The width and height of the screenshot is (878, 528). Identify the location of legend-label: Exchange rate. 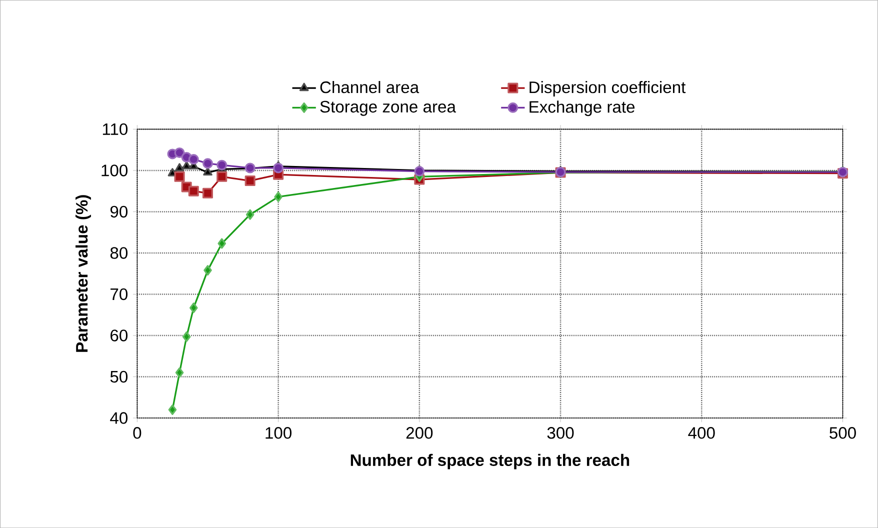
(582, 108).